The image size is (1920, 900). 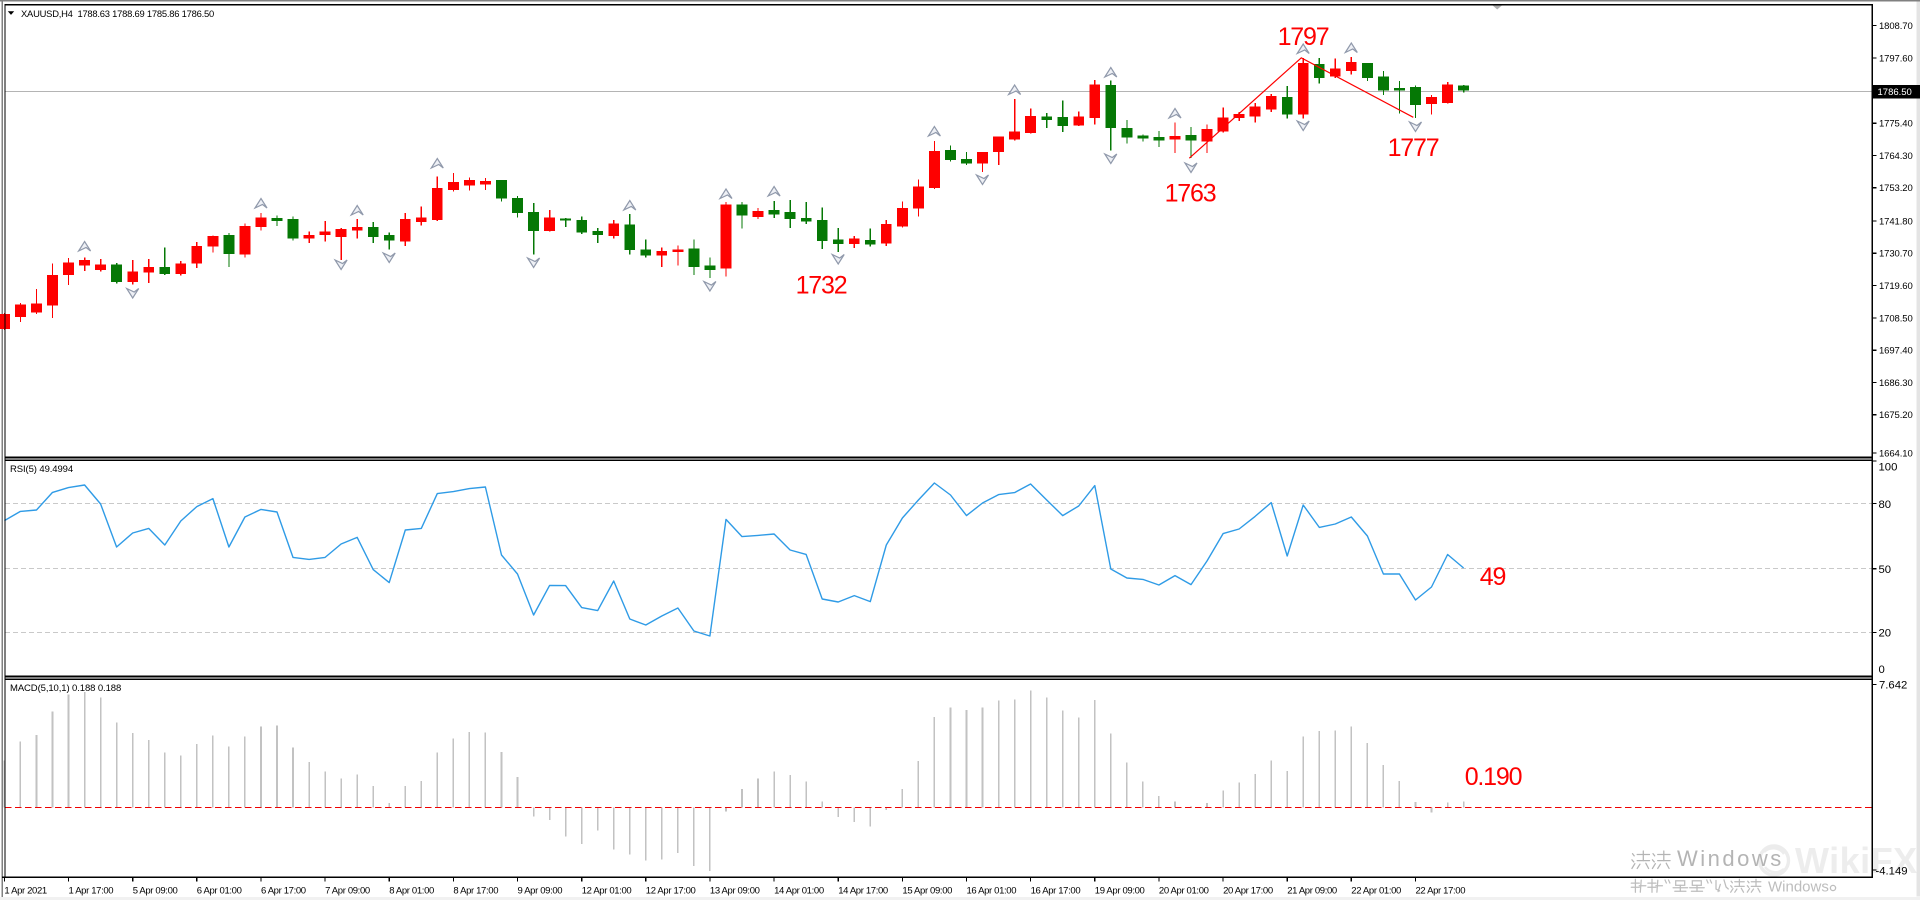 What do you see at coordinates (91, 890) in the screenshot?
I see `svg-text: 1 Apr 17:00` at bounding box center [91, 890].